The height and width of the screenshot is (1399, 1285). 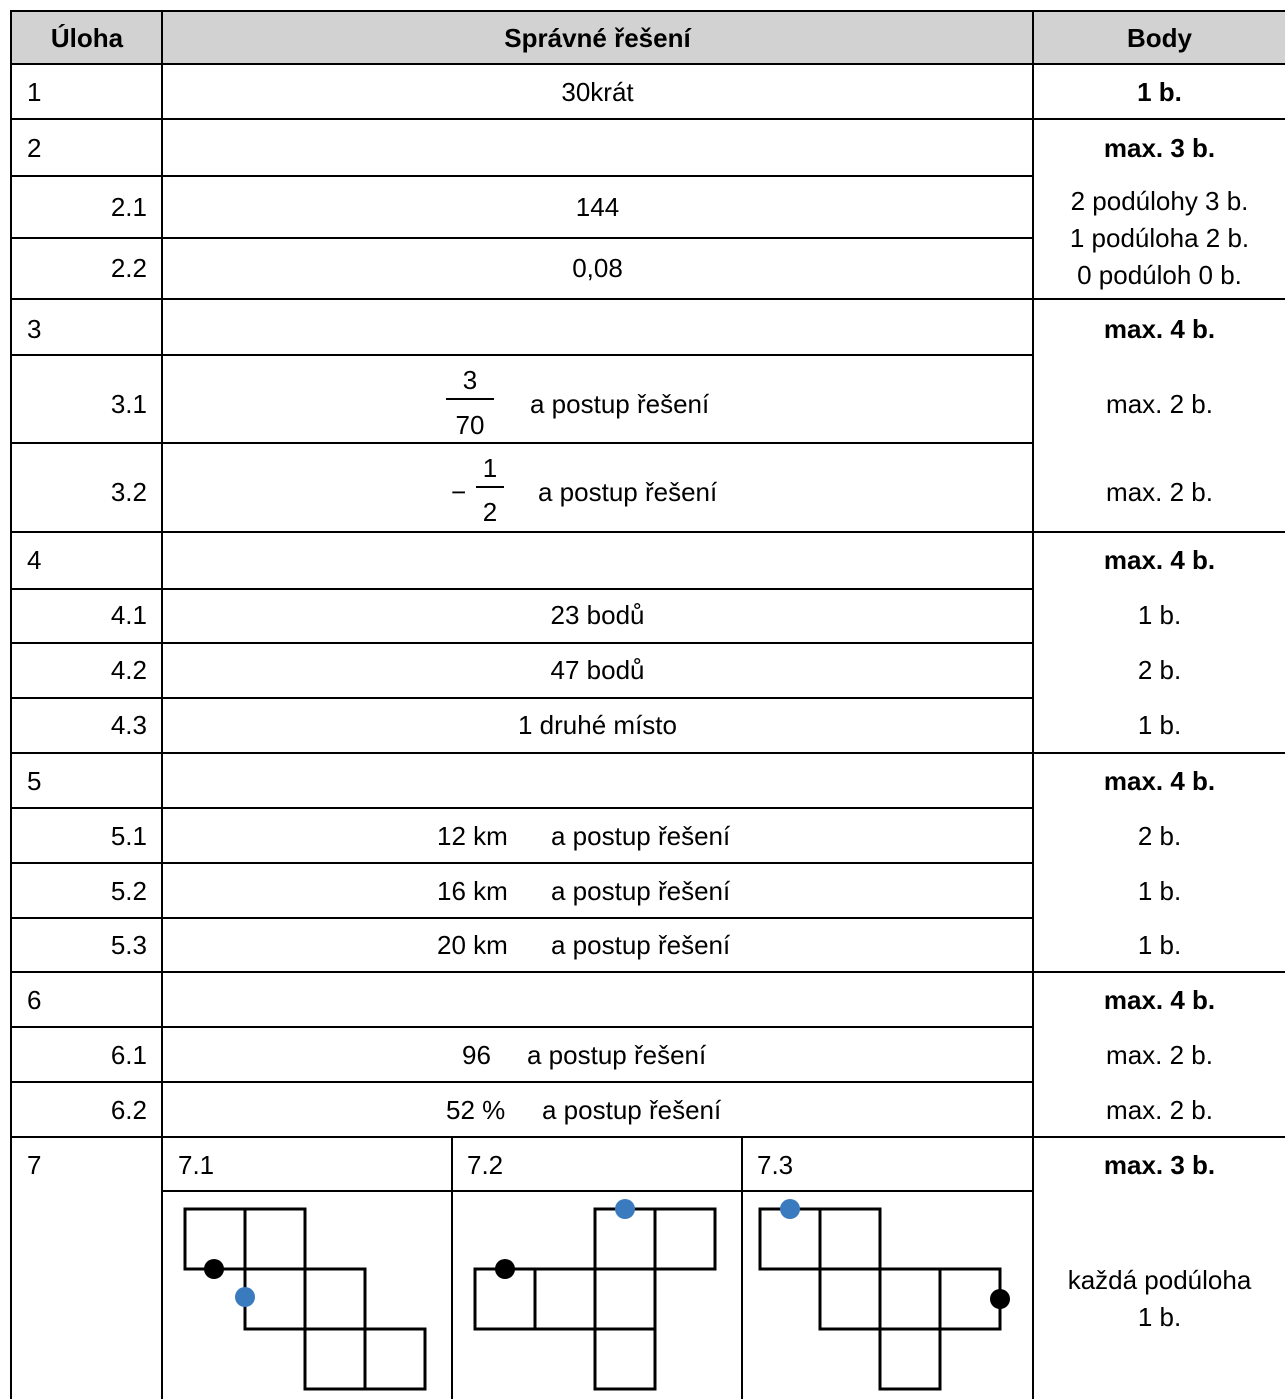 What do you see at coordinates (196, 1165) in the screenshot?
I see `subtask-number: 7.1` at bounding box center [196, 1165].